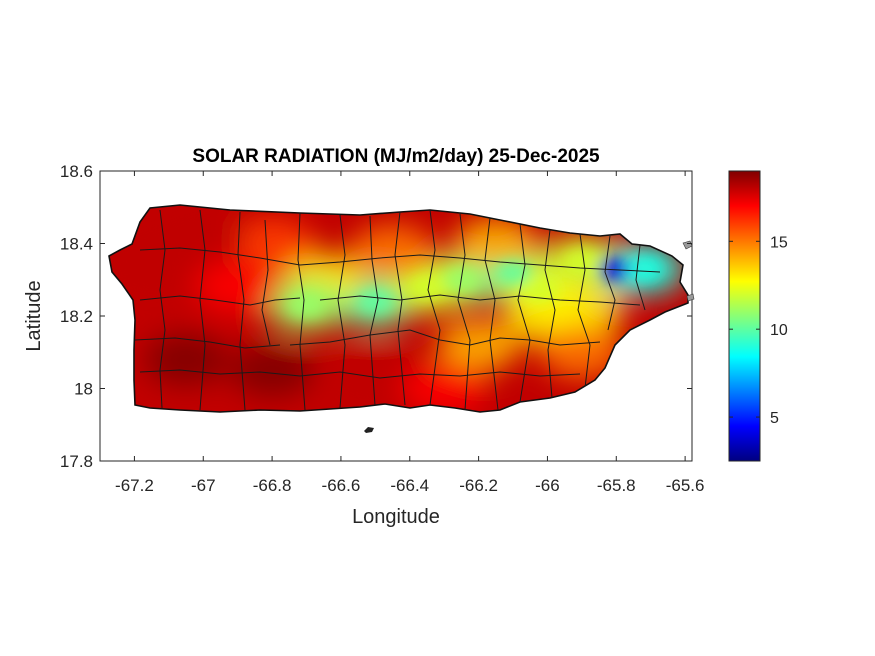 The height and width of the screenshot is (656, 875). Describe the element at coordinates (396, 156) in the screenshot. I see `chart-title: SOLAR RADIATION (MJ/m2/day) 25-Dec-2025` at that location.